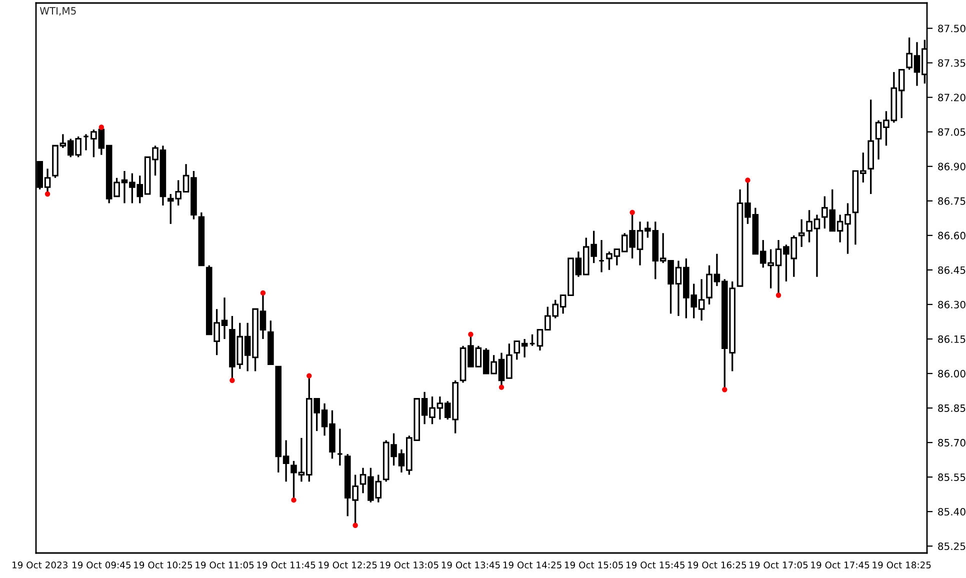  Describe the element at coordinates (952, 63) in the screenshot. I see `y-tick-label: 87.35` at that location.